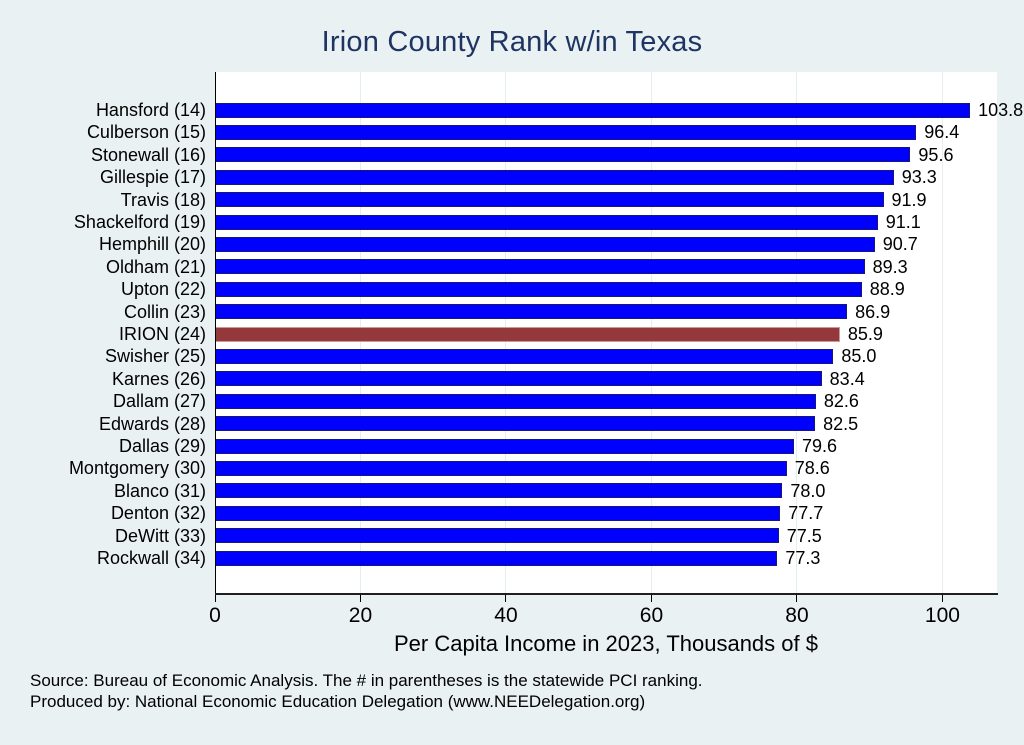 Image resolution: width=1024 pixels, height=745 pixels. Describe the element at coordinates (158, 513) in the screenshot. I see `category-label: Denton (32)` at that location.